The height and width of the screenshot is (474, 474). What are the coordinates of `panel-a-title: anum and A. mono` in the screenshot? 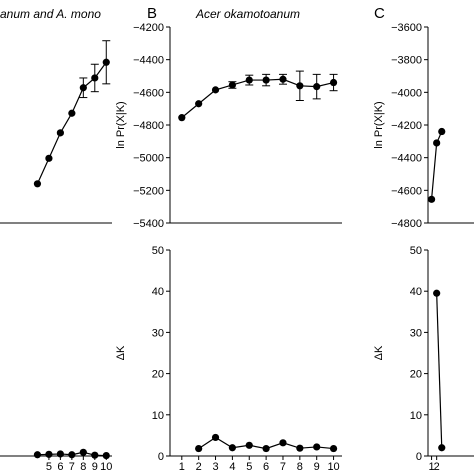 It's located at (50, 14).